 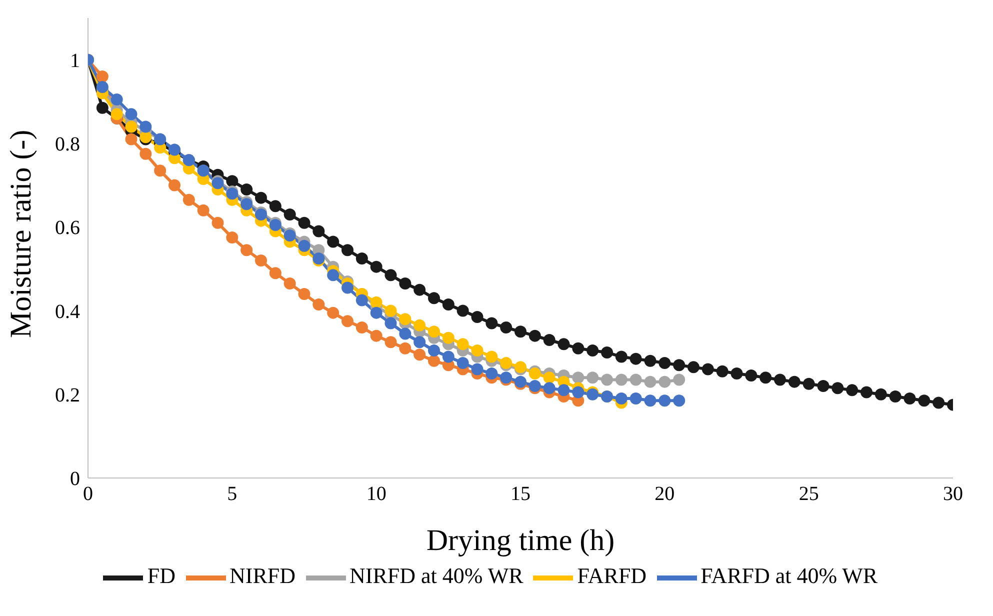 I want to click on x-tick-label: 20, so click(x=664, y=494).